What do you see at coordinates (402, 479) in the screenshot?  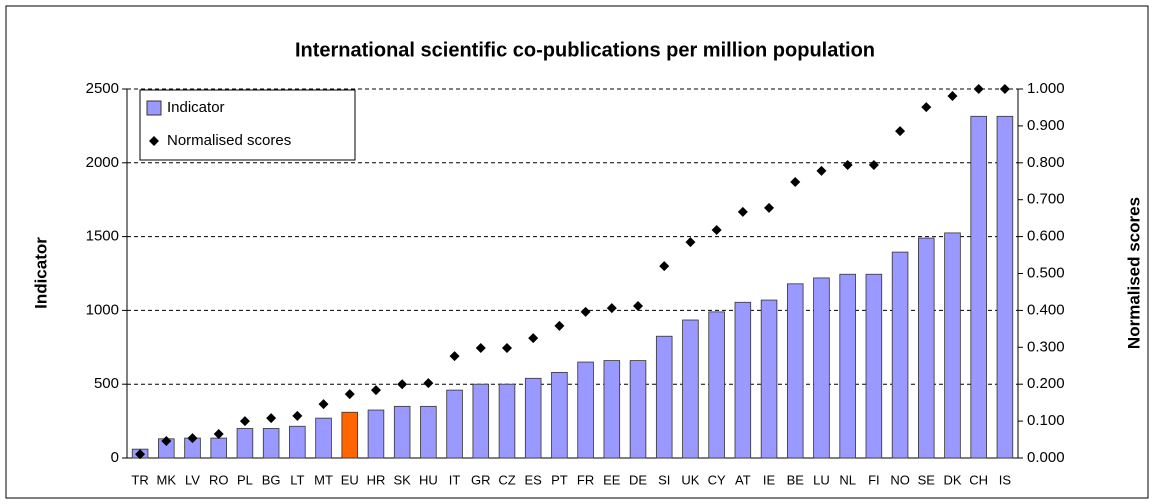 I see `x-tick-label: SK` at bounding box center [402, 479].